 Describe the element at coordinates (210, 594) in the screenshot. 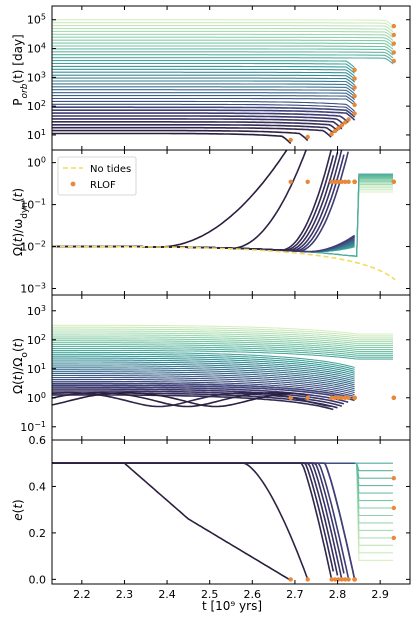

I see `x-tick-label: 2.5` at that location.